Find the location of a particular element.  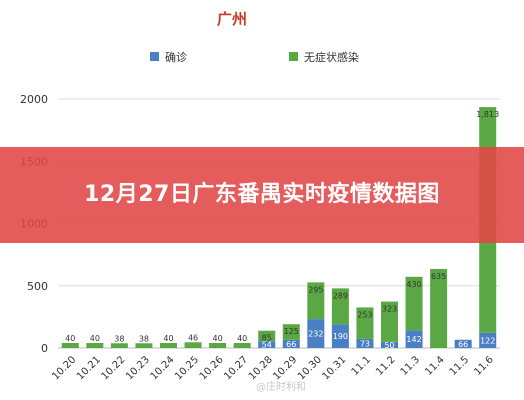

data-label-confirmed: 190 is located at coordinates (340, 336).